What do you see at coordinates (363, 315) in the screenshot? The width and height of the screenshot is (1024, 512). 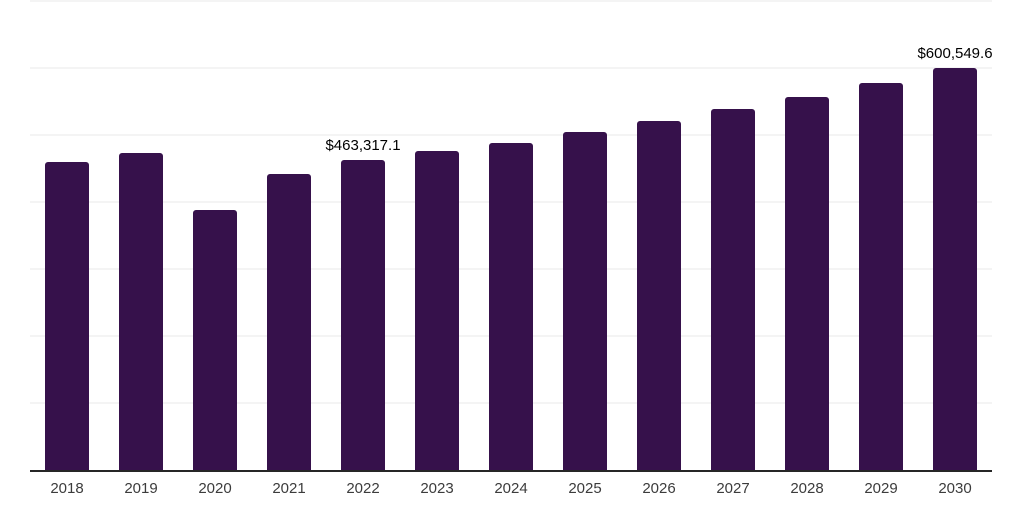 I see `bar-2022` at bounding box center [363, 315].